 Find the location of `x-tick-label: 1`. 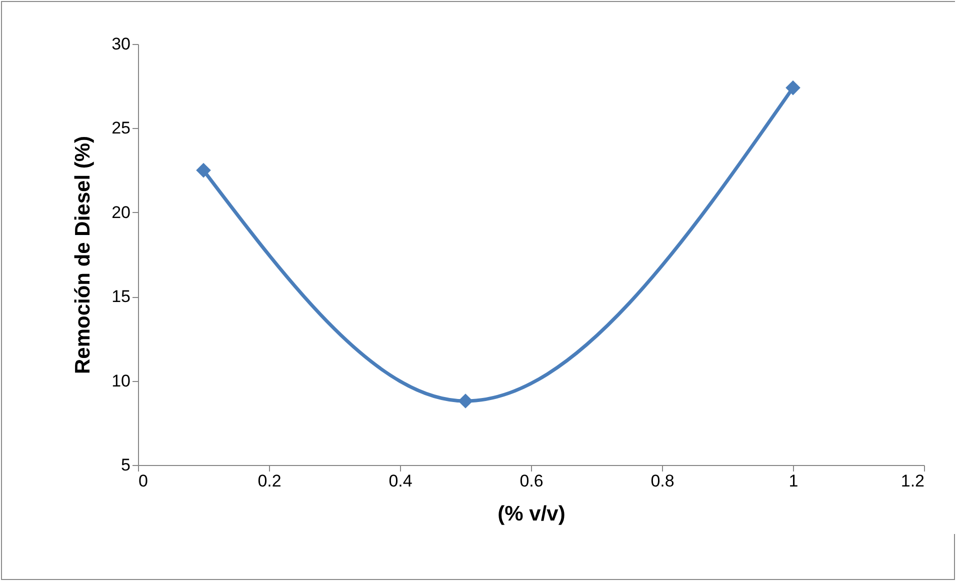

x-tick-label: 1 is located at coordinates (793, 481).